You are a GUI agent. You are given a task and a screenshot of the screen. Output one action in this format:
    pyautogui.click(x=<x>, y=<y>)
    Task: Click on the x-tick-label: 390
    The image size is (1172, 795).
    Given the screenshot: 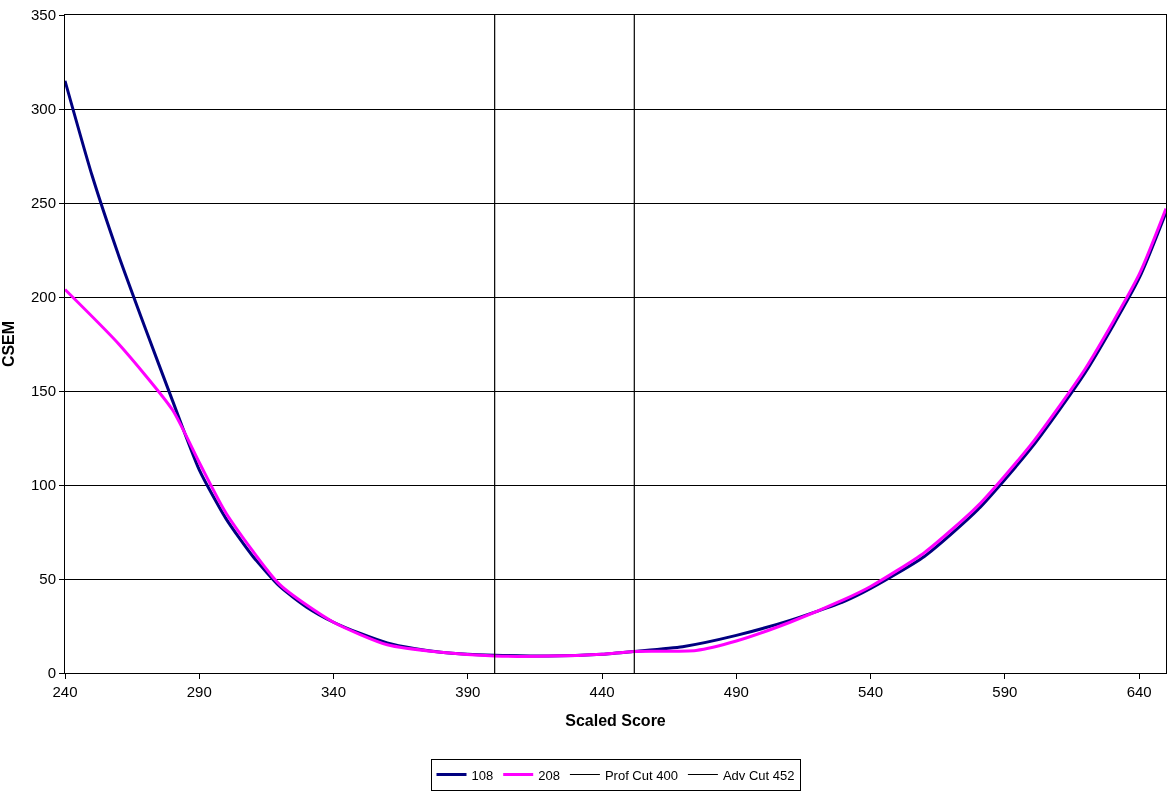 What is the action you would take?
    pyautogui.click(x=468, y=691)
    